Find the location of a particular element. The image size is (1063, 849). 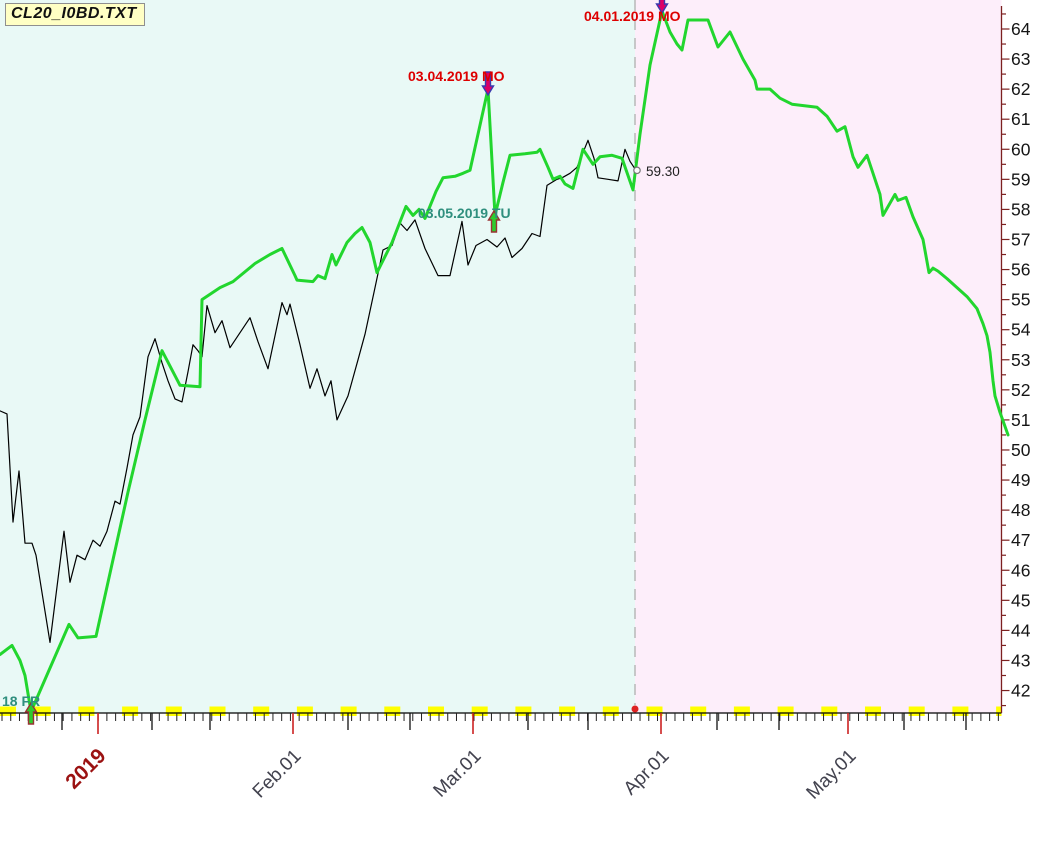

y-axis-label: 63 is located at coordinates (1020, 59).